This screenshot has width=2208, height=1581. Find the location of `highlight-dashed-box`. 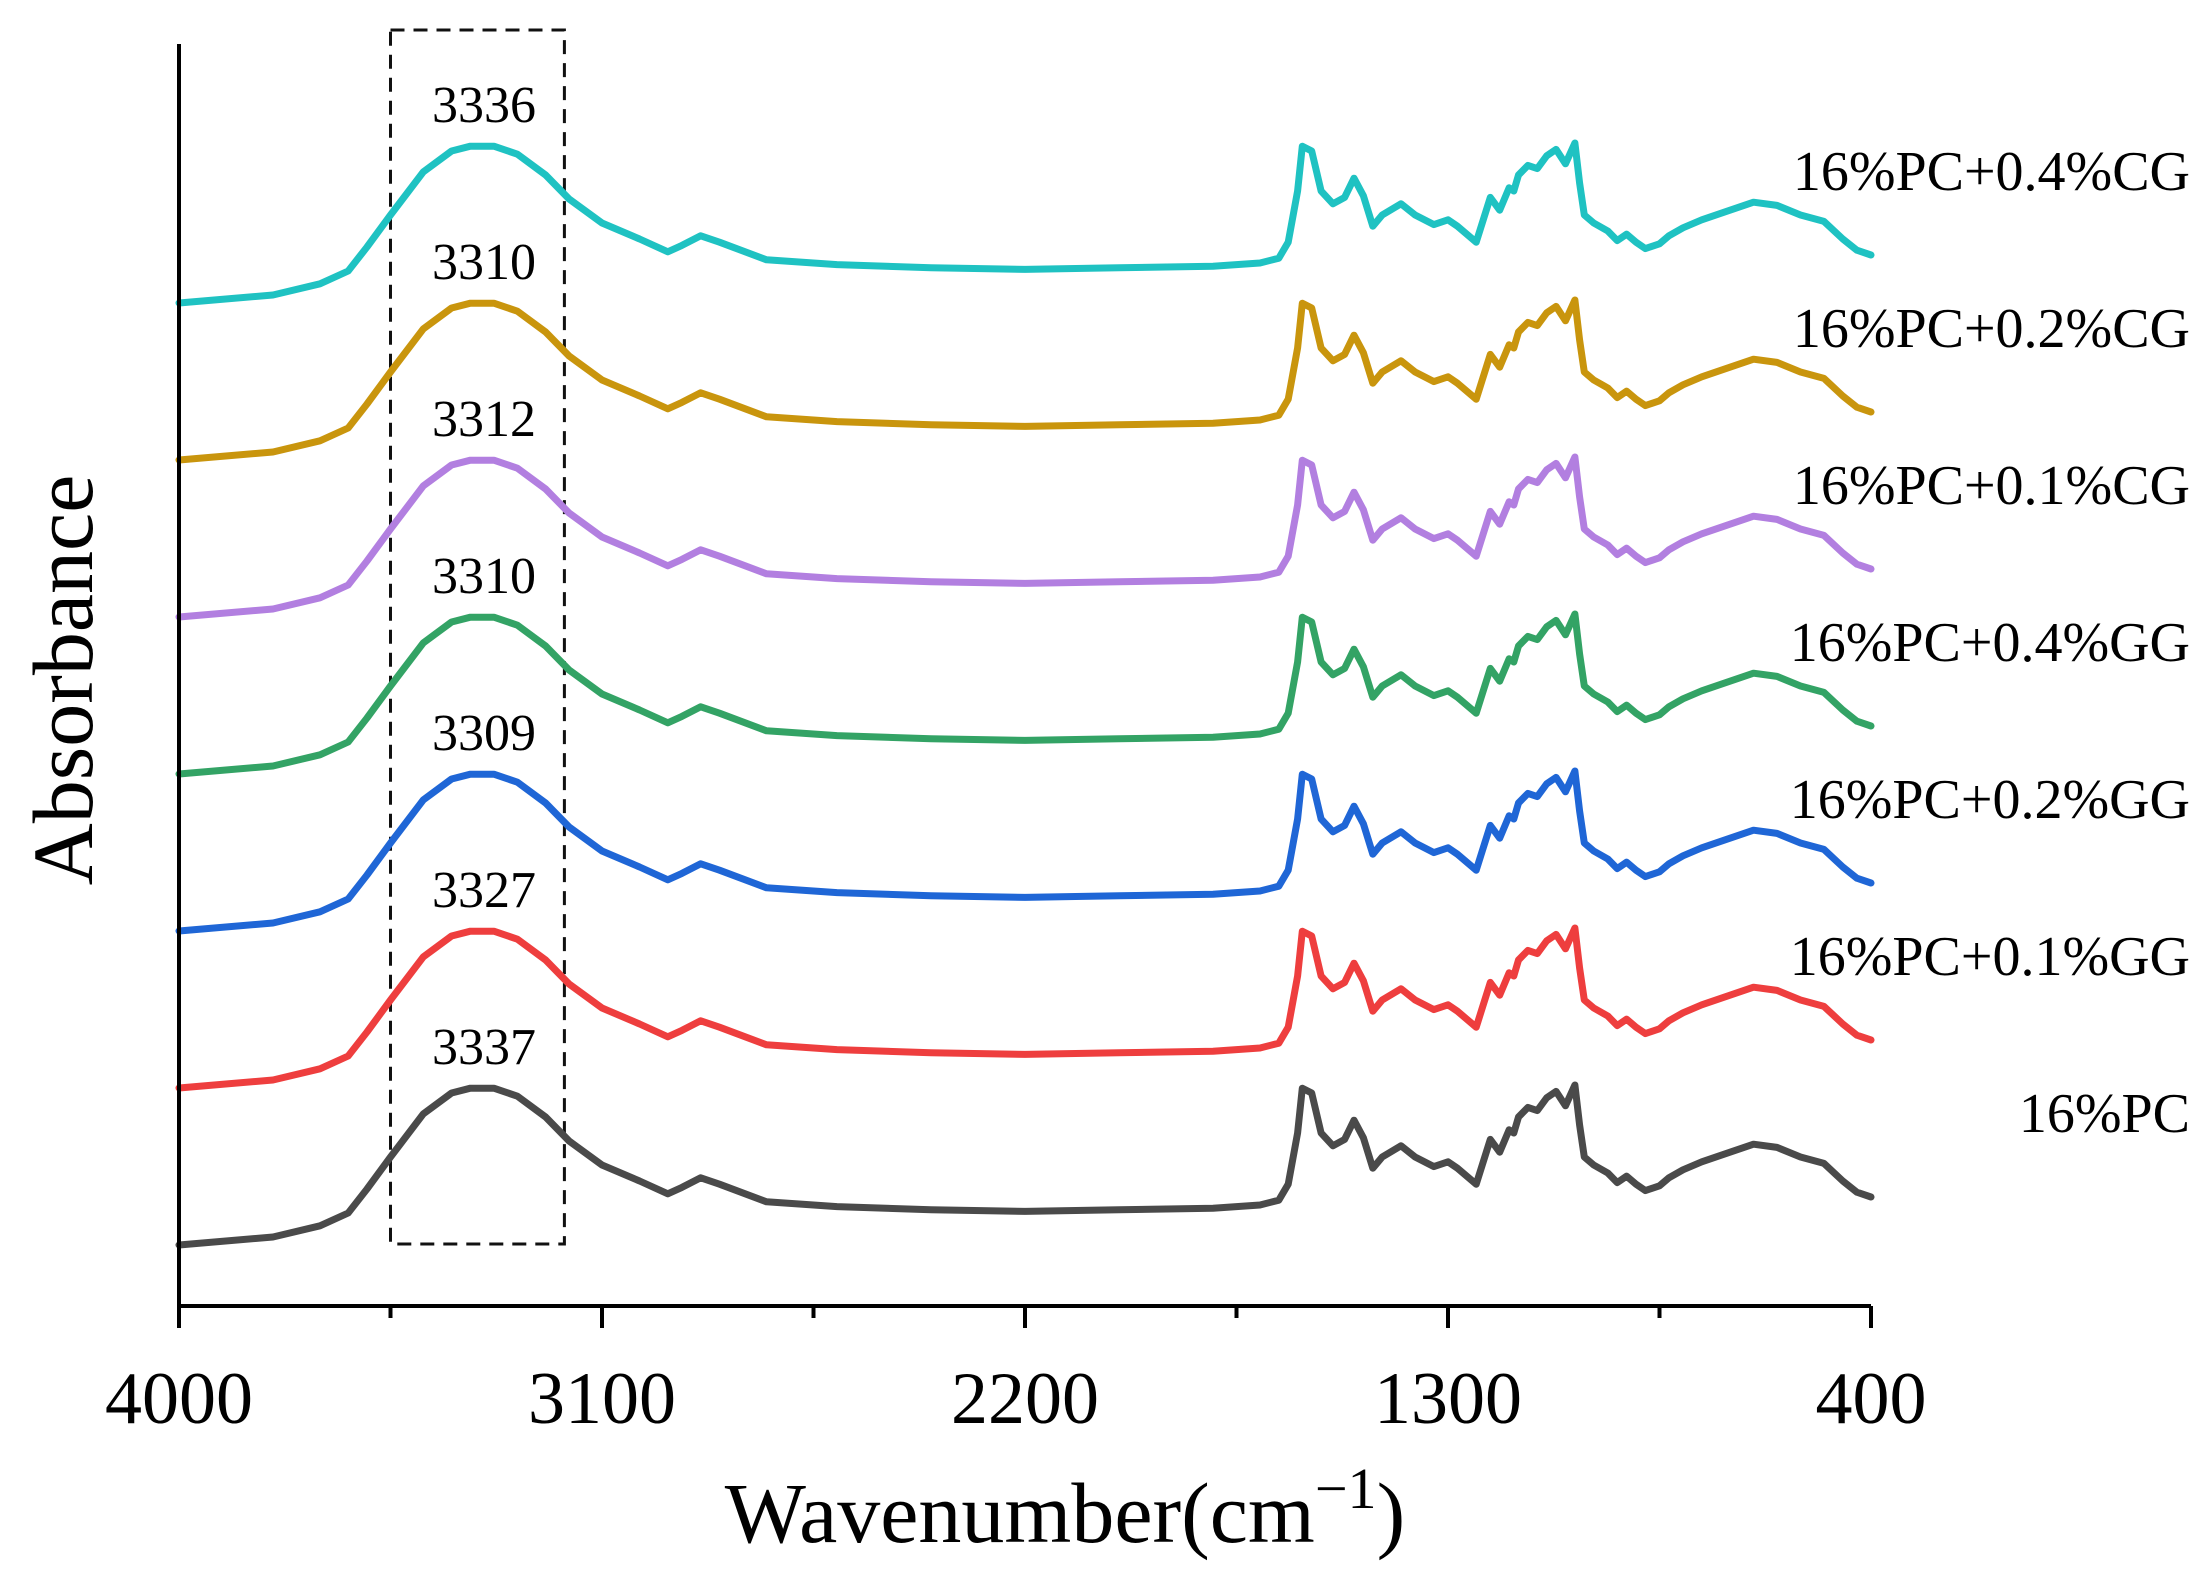

highlight-dashed-box is located at coordinates (477, 637).